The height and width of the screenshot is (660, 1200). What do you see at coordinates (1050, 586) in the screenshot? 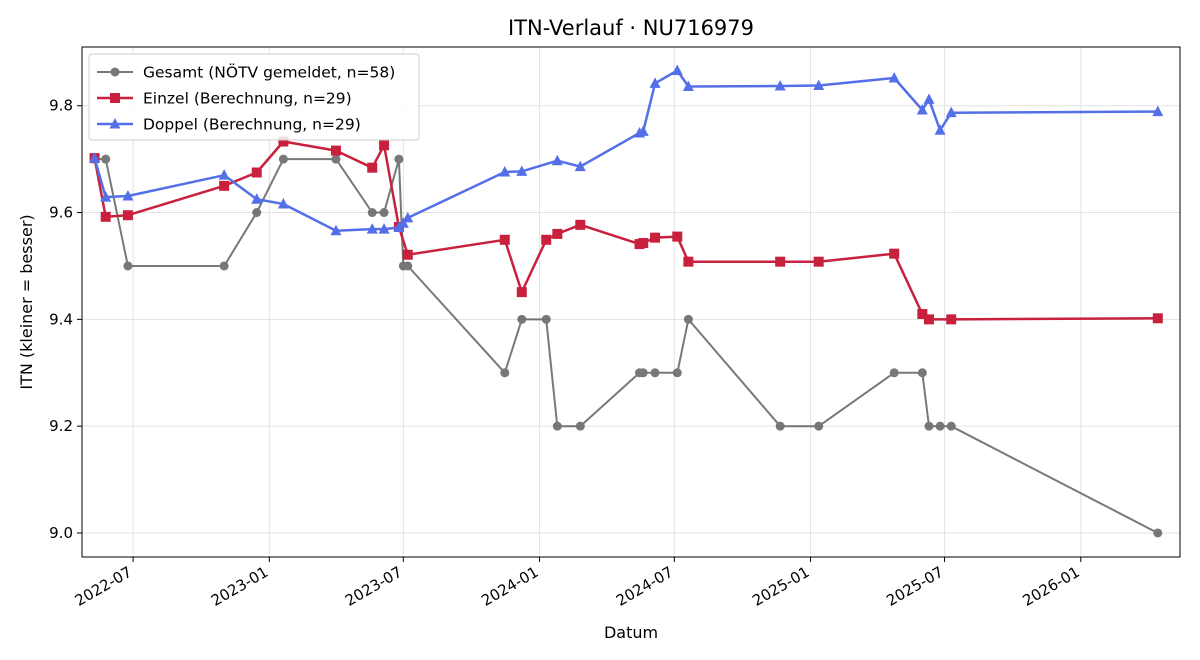
I see `x-tick-label: 2026-01` at bounding box center [1050, 586].